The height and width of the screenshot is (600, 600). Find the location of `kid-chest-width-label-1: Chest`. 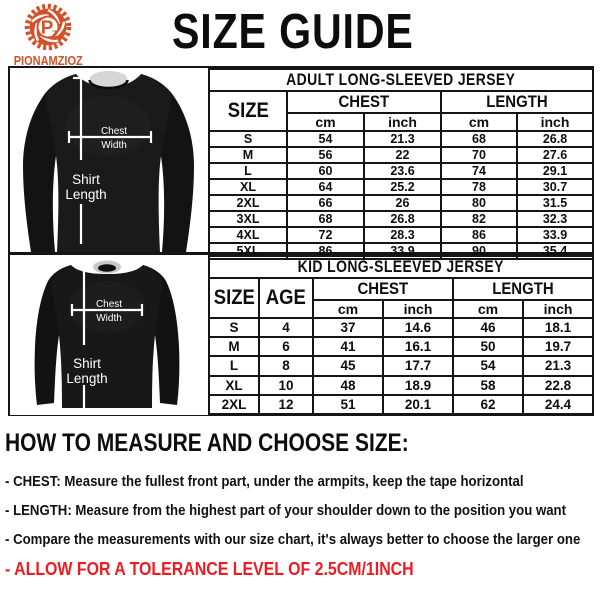

kid-chest-width-label-1: Chest is located at coordinates (109, 304).